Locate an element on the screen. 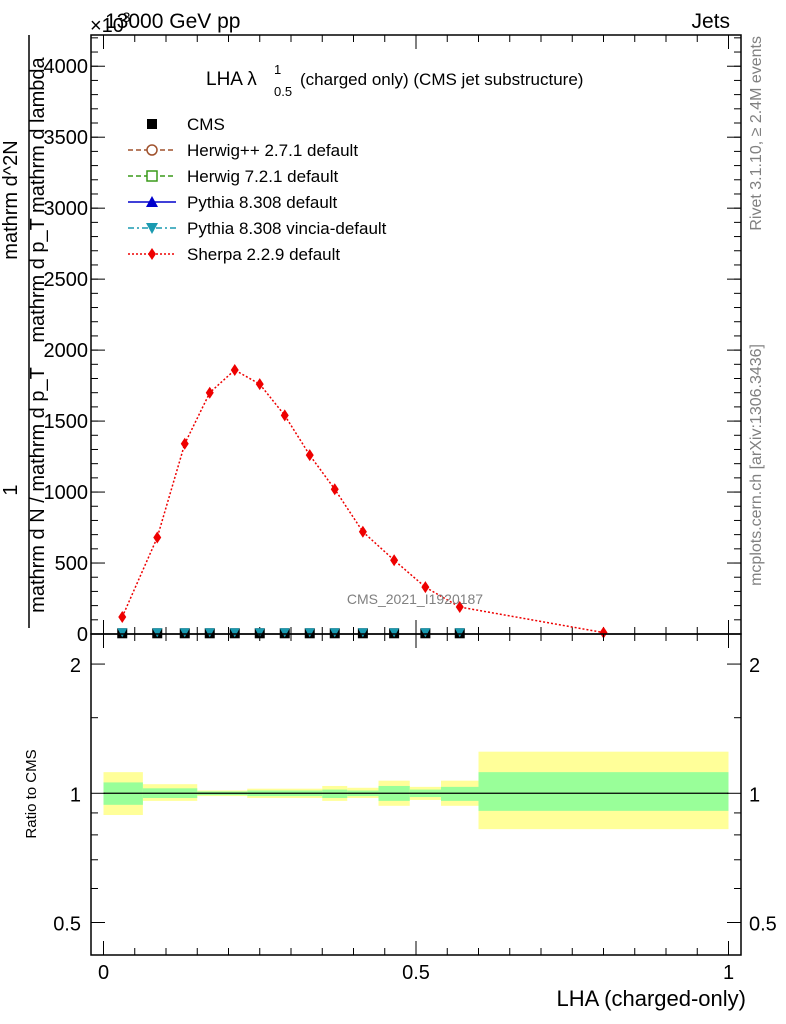  mcplots-label: mcplots.cern.ch [arXiv:1306.3436] is located at coordinates (756, 465).